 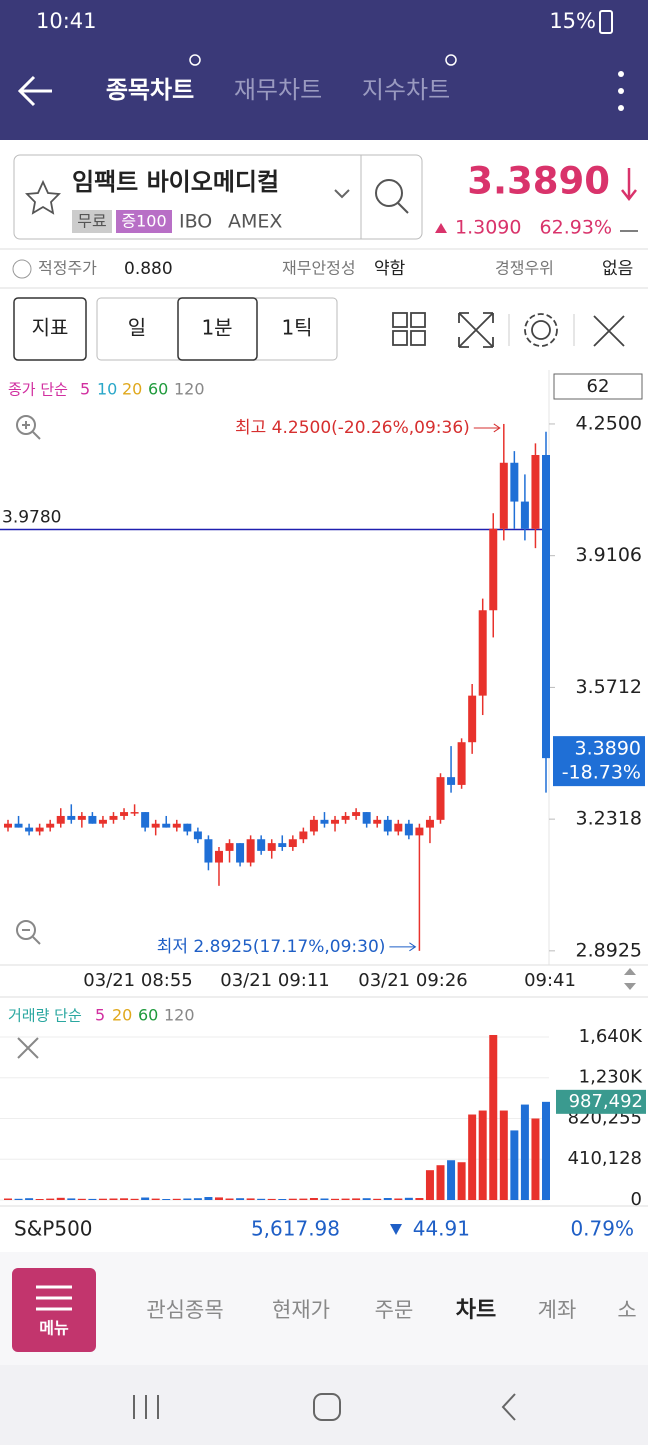 What do you see at coordinates (451, 60) in the screenshot?
I see `tab-icon` at bounding box center [451, 60].